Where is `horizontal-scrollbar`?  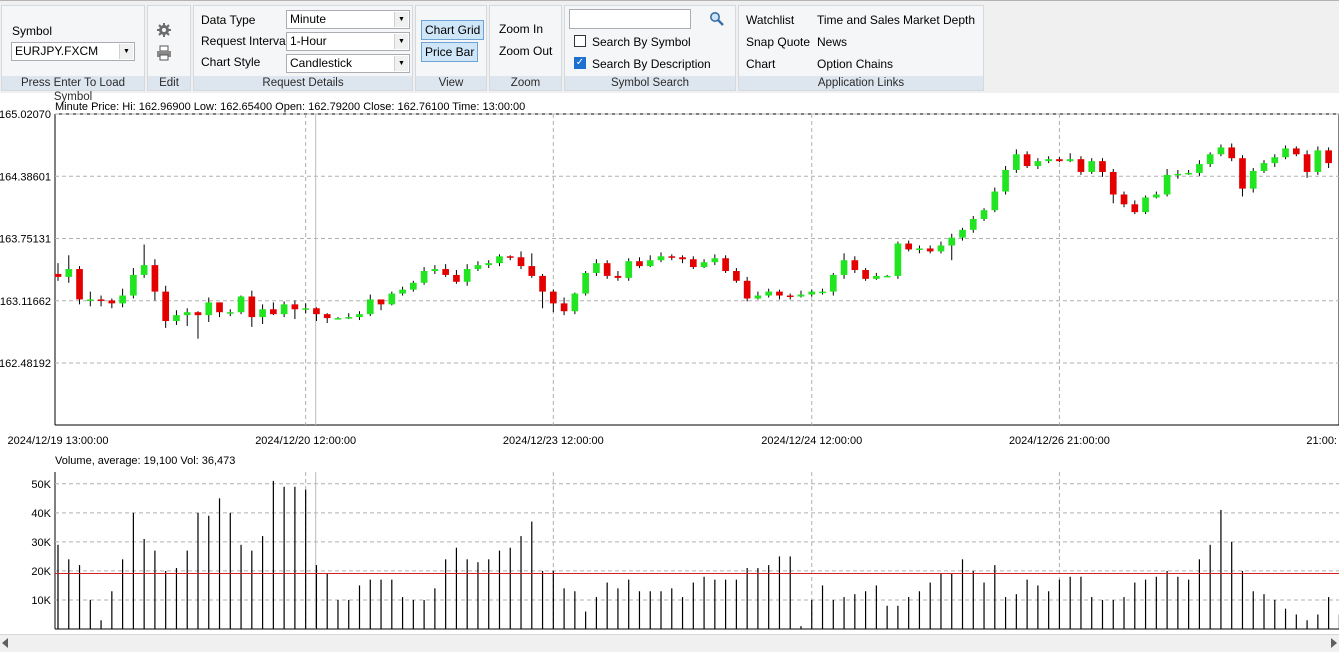
horizontal-scrollbar is located at coordinates (669, 643).